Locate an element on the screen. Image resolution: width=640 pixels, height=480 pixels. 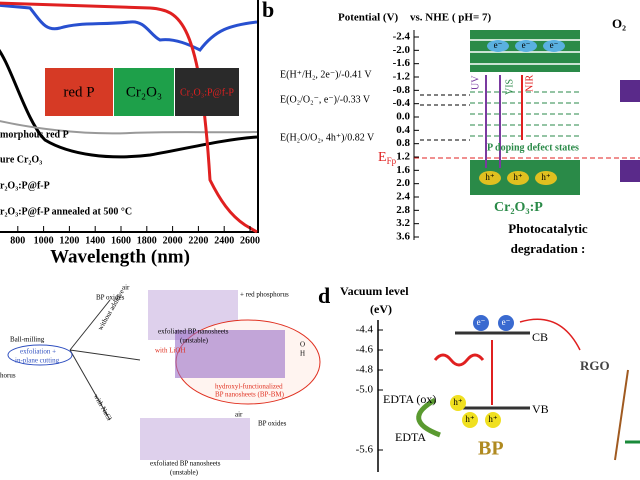
oval is located at coordinates (40, 355).